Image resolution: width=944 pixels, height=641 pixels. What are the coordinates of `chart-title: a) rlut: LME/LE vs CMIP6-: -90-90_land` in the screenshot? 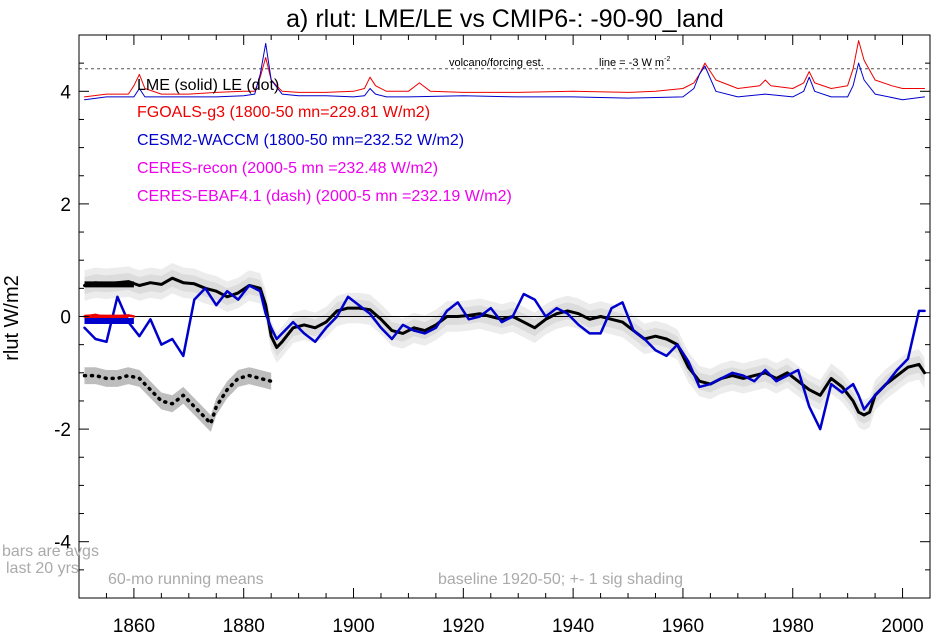 It's located at (505, 19).